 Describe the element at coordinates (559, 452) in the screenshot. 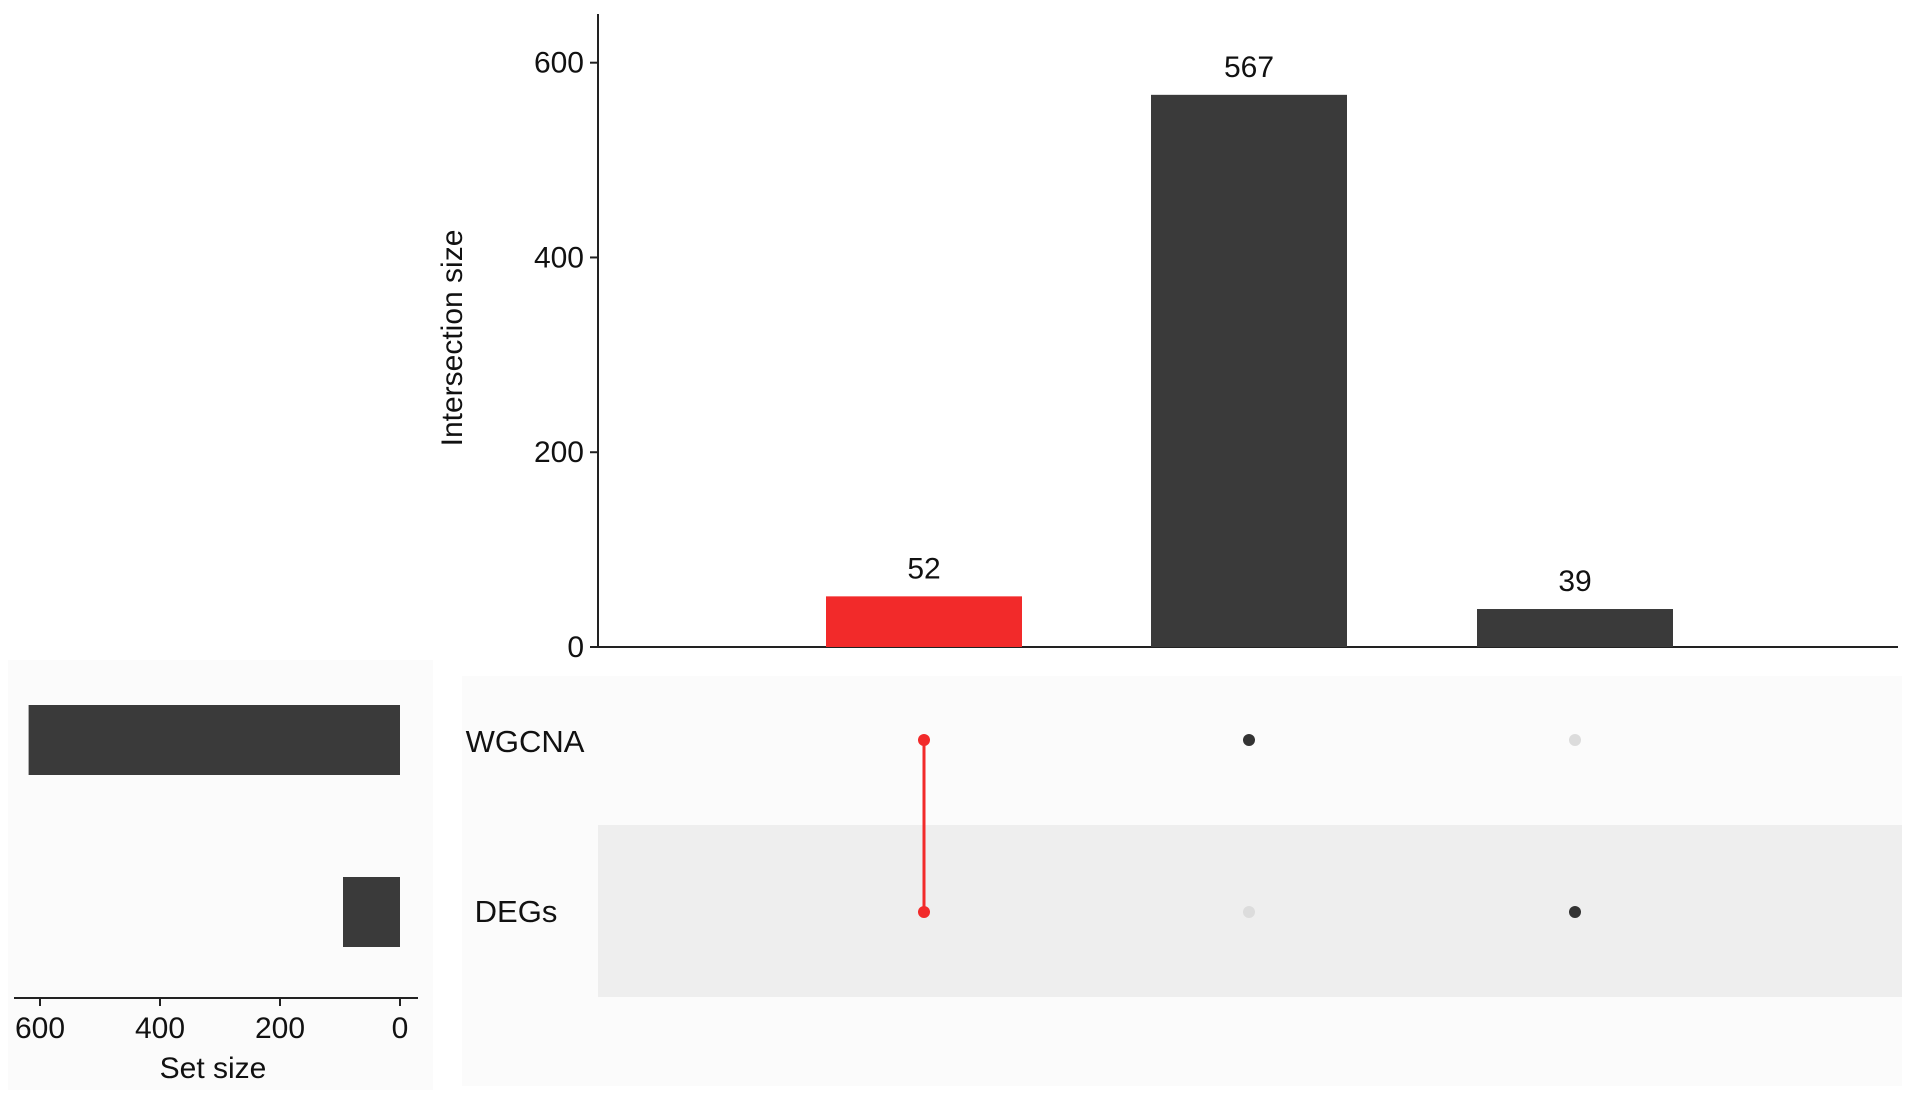

I see `y-tick-label: 200` at that location.